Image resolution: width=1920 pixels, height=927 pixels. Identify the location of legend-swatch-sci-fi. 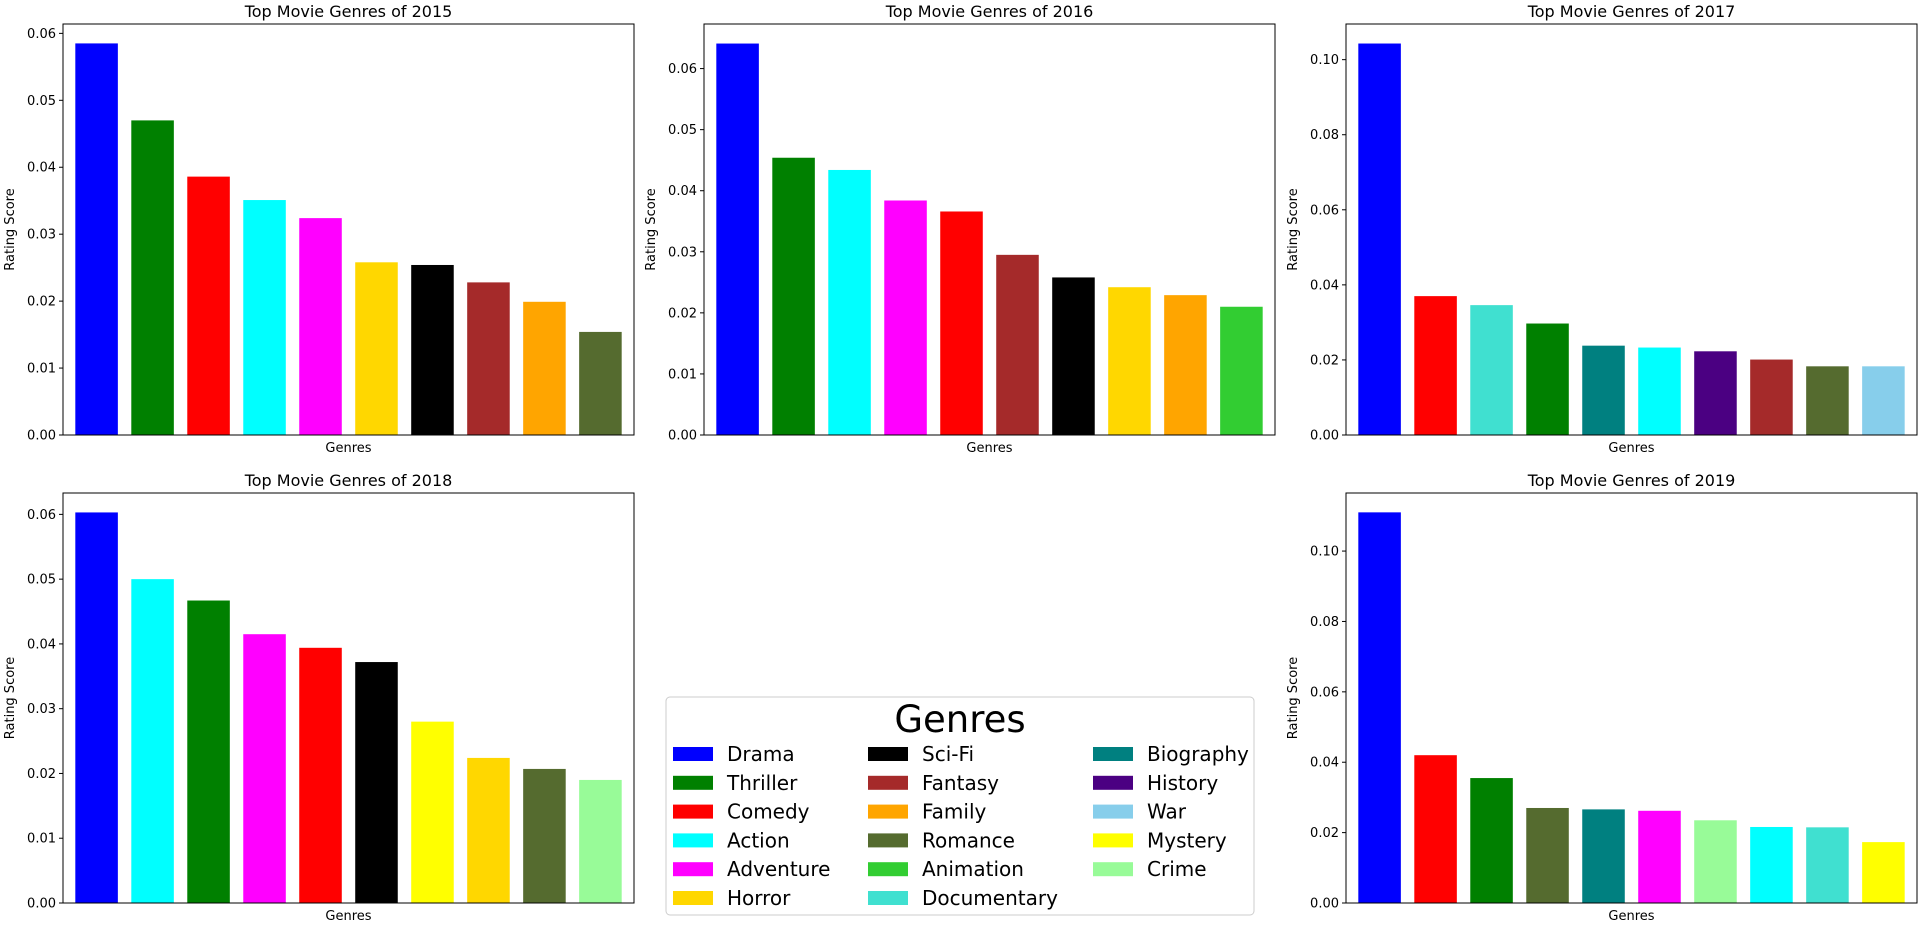
(888, 754).